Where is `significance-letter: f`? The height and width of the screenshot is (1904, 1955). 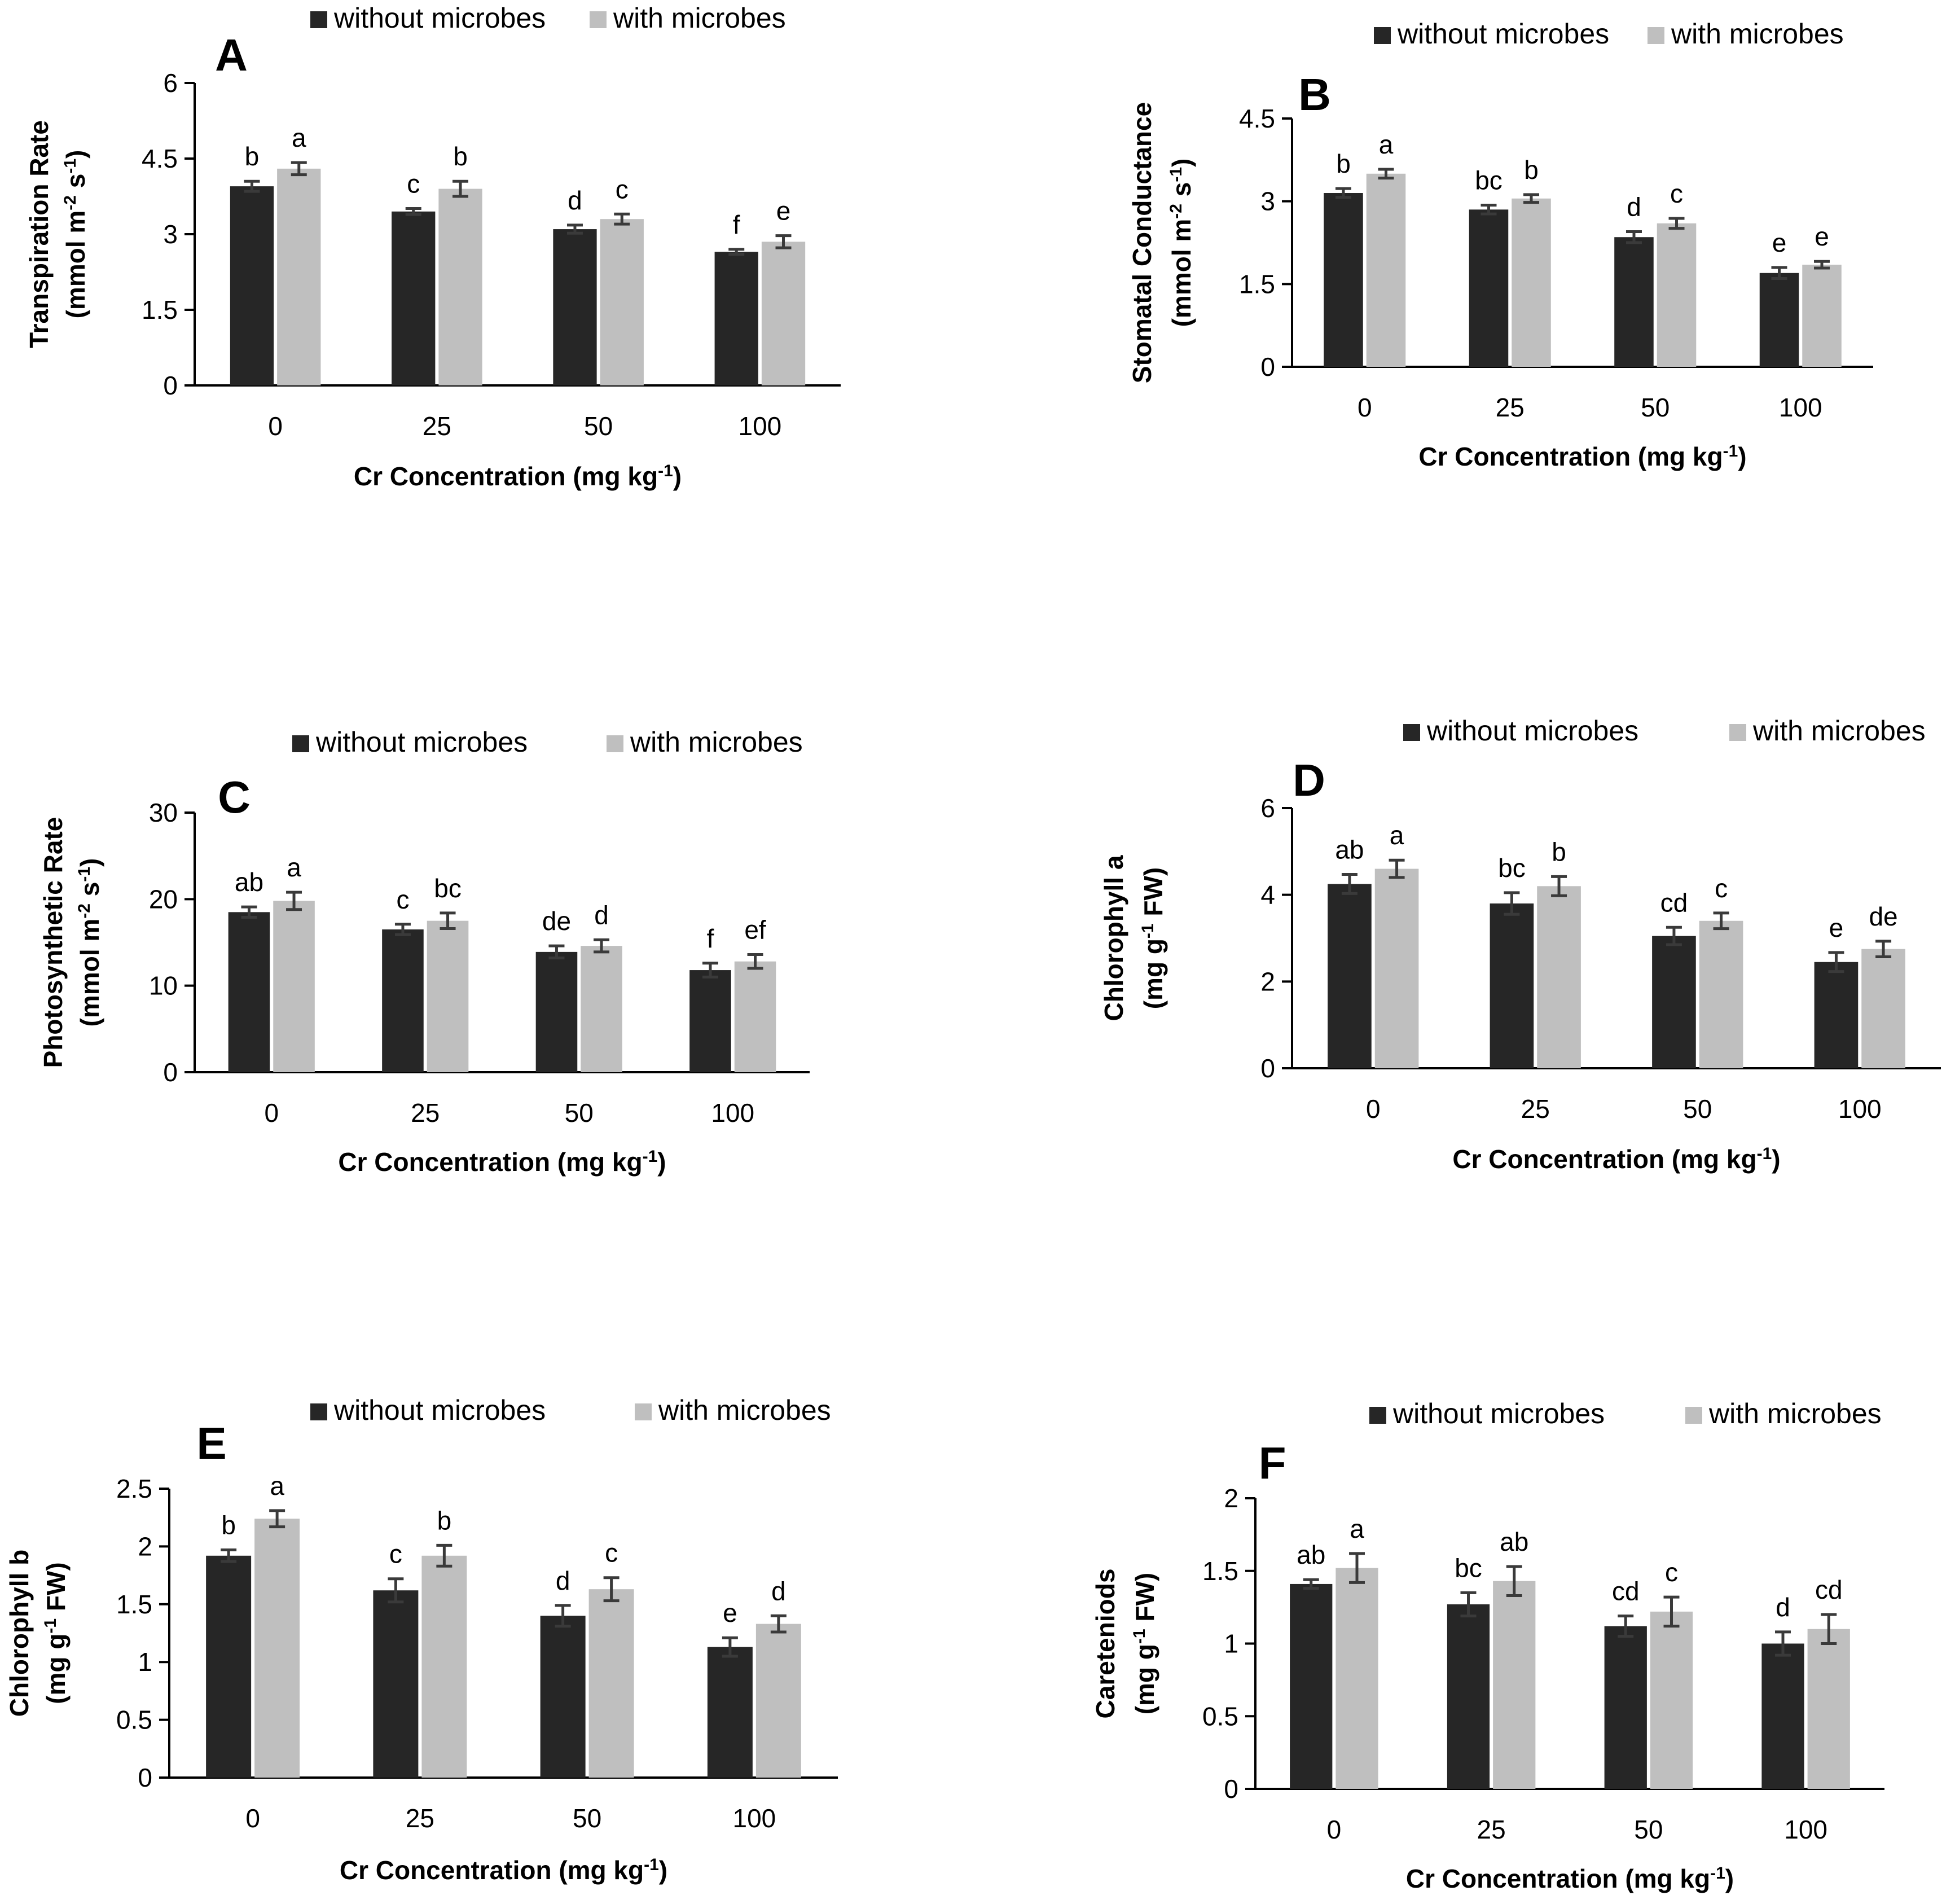
significance-letter: f is located at coordinates (736, 224).